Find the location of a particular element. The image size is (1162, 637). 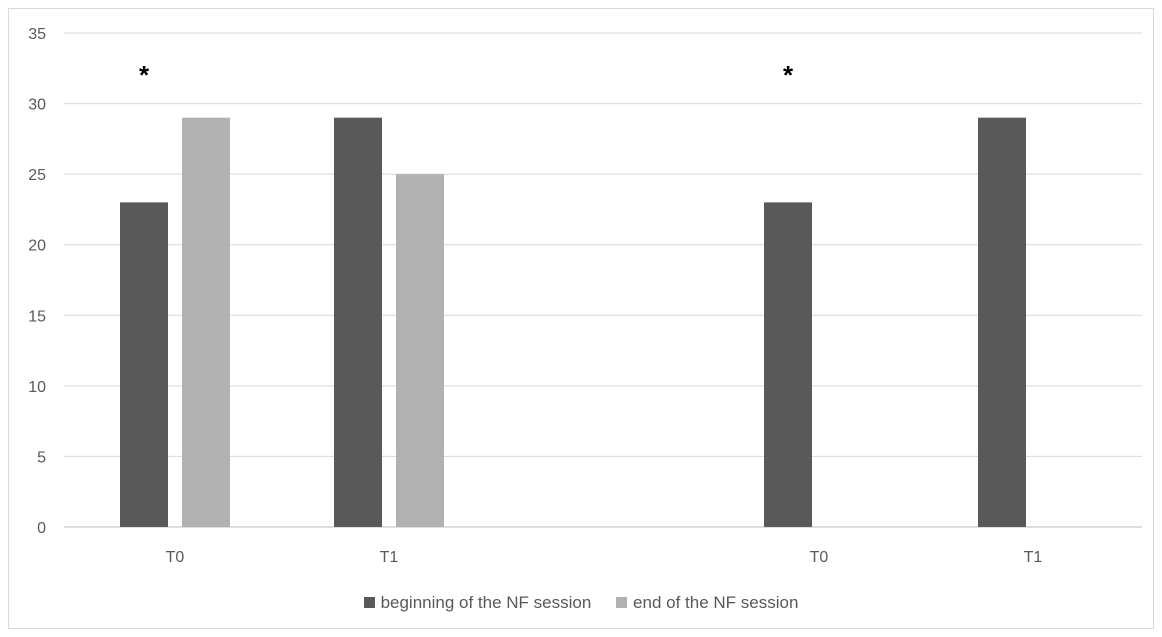

legend-item-end: end of the NF session is located at coordinates (707, 603).